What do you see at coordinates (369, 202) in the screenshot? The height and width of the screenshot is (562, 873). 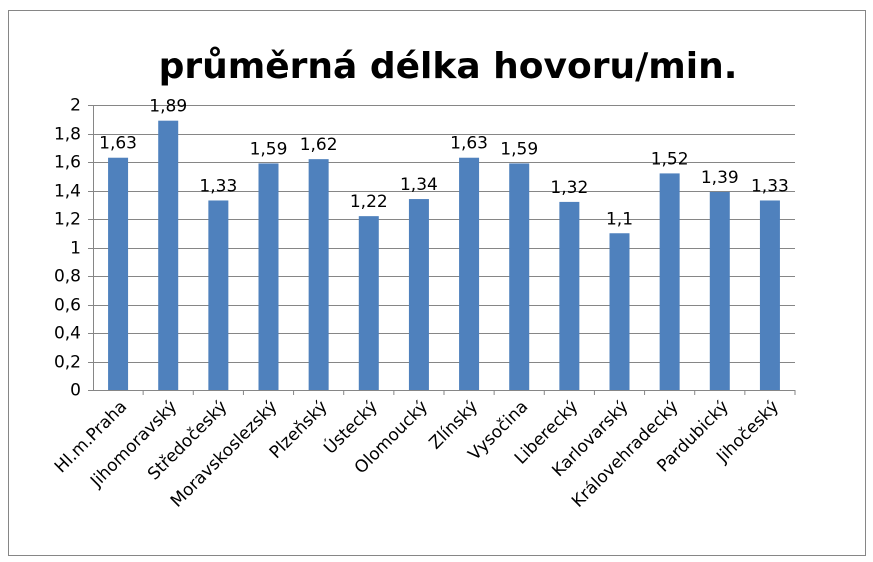 I see `data-label: 1,22` at bounding box center [369, 202].